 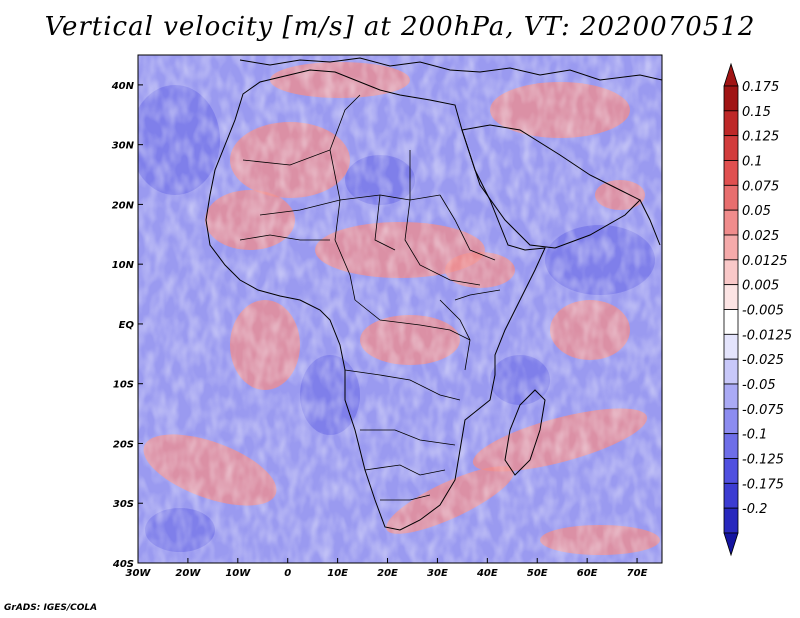 What do you see at coordinates (337, 573) in the screenshot?
I see `lon-tick-label: 10E` at bounding box center [337, 573].